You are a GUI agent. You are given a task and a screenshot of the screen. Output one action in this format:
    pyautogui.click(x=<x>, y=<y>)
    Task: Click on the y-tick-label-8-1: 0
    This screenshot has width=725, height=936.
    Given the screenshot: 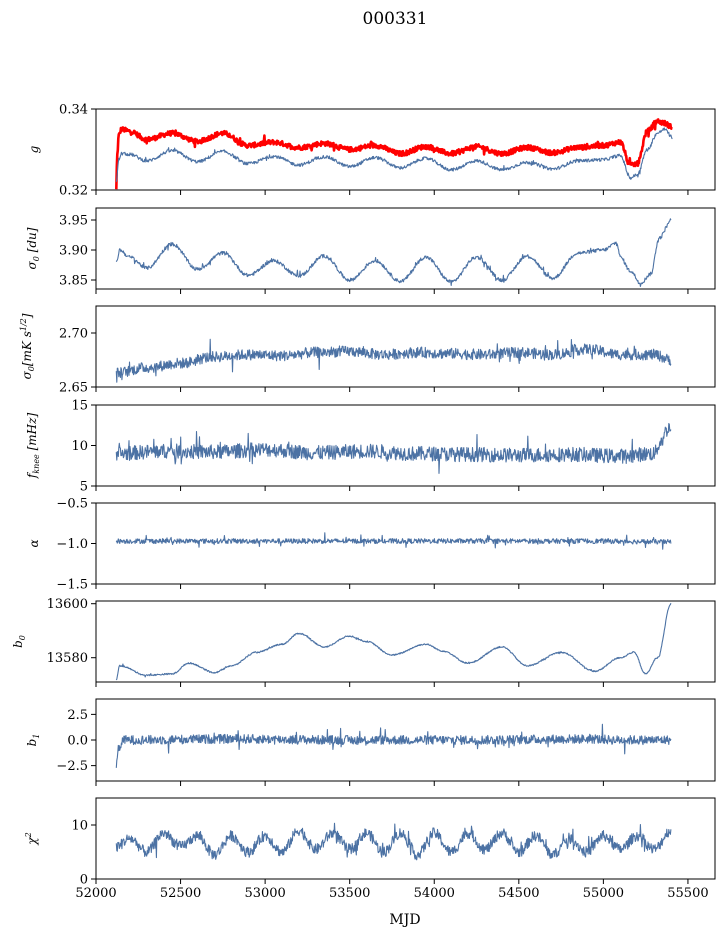 What is the action you would take?
    pyautogui.click(x=84, y=880)
    